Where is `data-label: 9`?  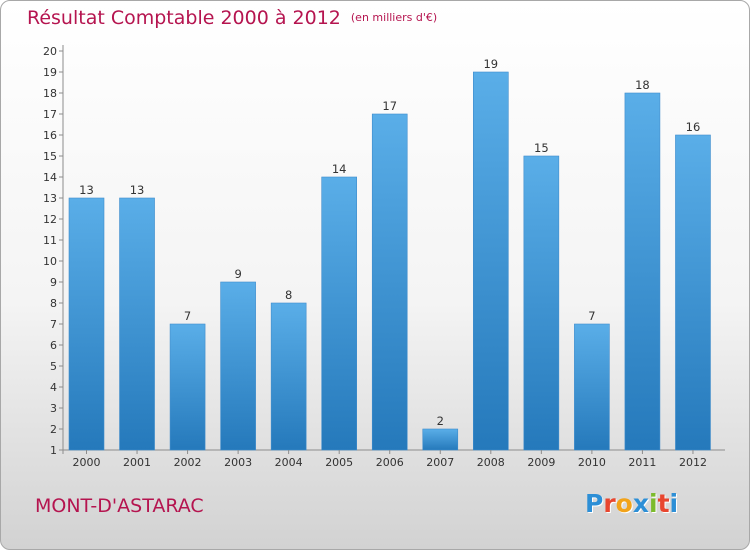
data-label: 9 is located at coordinates (237, 274).